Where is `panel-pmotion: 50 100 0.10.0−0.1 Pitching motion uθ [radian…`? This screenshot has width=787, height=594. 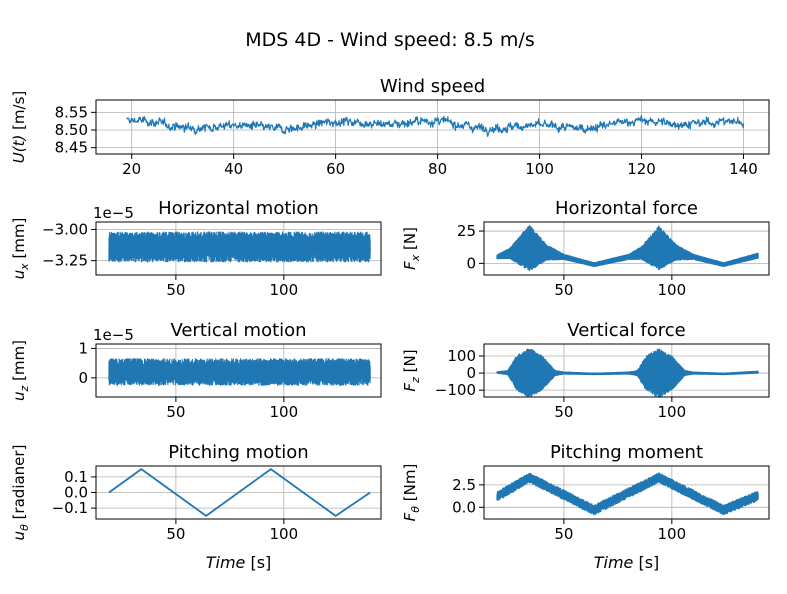
panel-pmotion: 50 100 0.10.0−0.1 Pitching motion uθ [radian… is located at coordinates (196, 507).